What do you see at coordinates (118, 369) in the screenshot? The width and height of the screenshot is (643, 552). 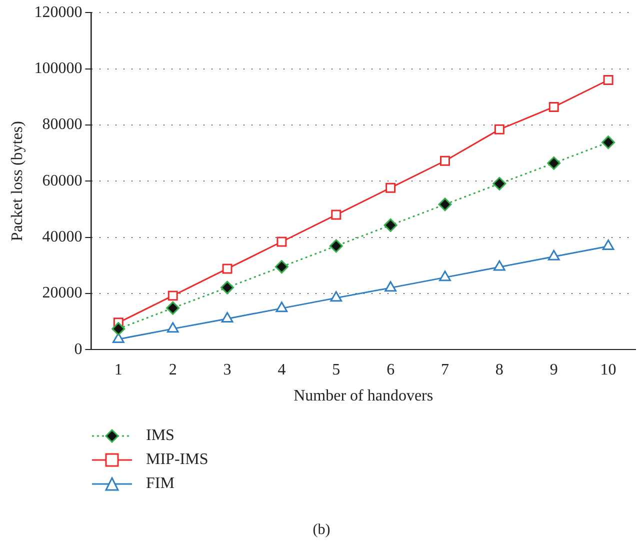 I see `x-tick-label: 1` at bounding box center [118, 369].